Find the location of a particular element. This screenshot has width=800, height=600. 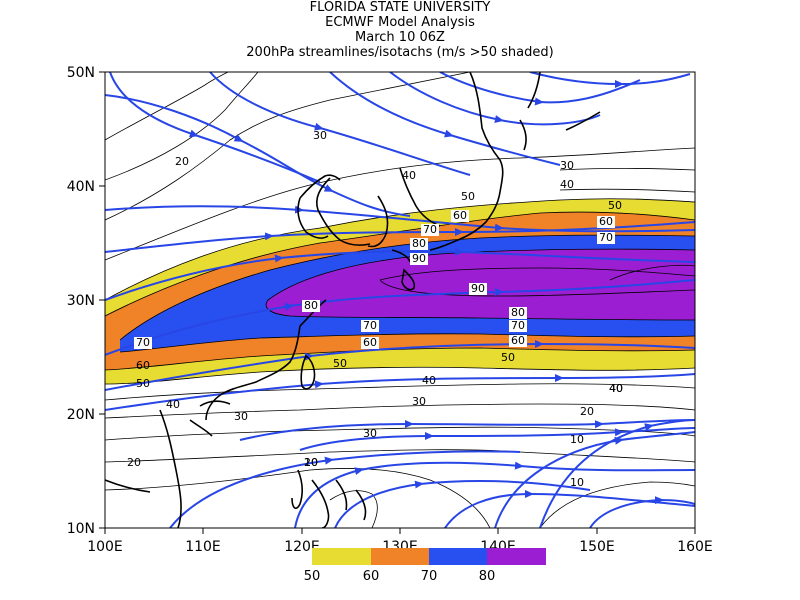

title-date: March 10 06Z is located at coordinates (400, 37).